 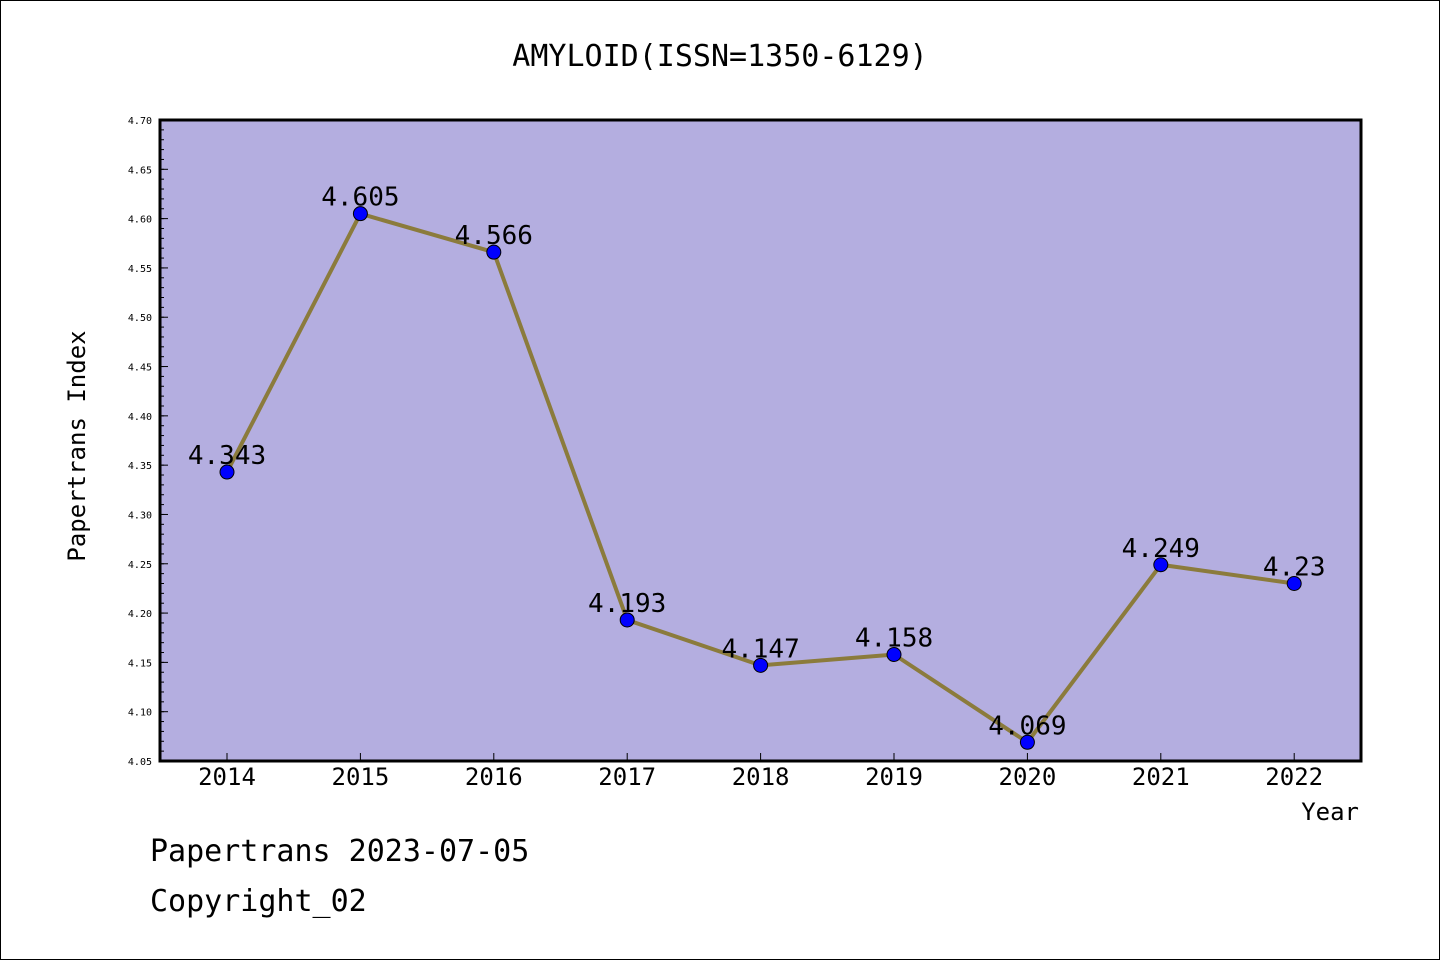 What do you see at coordinates (77, 445) in the screenshot?
I see `y-axis-title: Papertrans Index` at bounding box center [77, 445].